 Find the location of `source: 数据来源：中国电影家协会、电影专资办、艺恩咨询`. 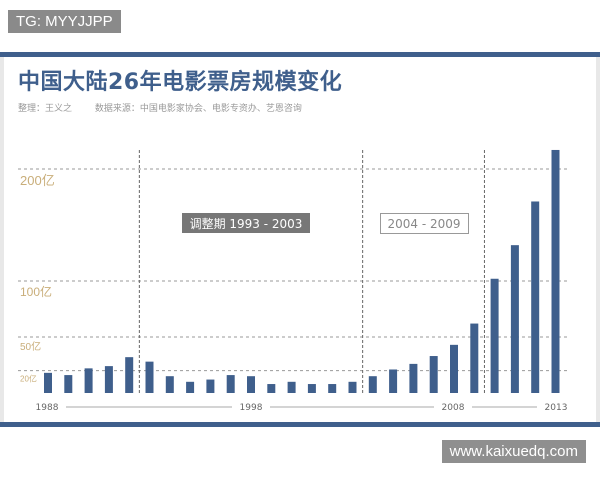

source: 数据来源：中国电影家协会、电影专资办、艺恩咨询 is located at coordinates (198, 109).